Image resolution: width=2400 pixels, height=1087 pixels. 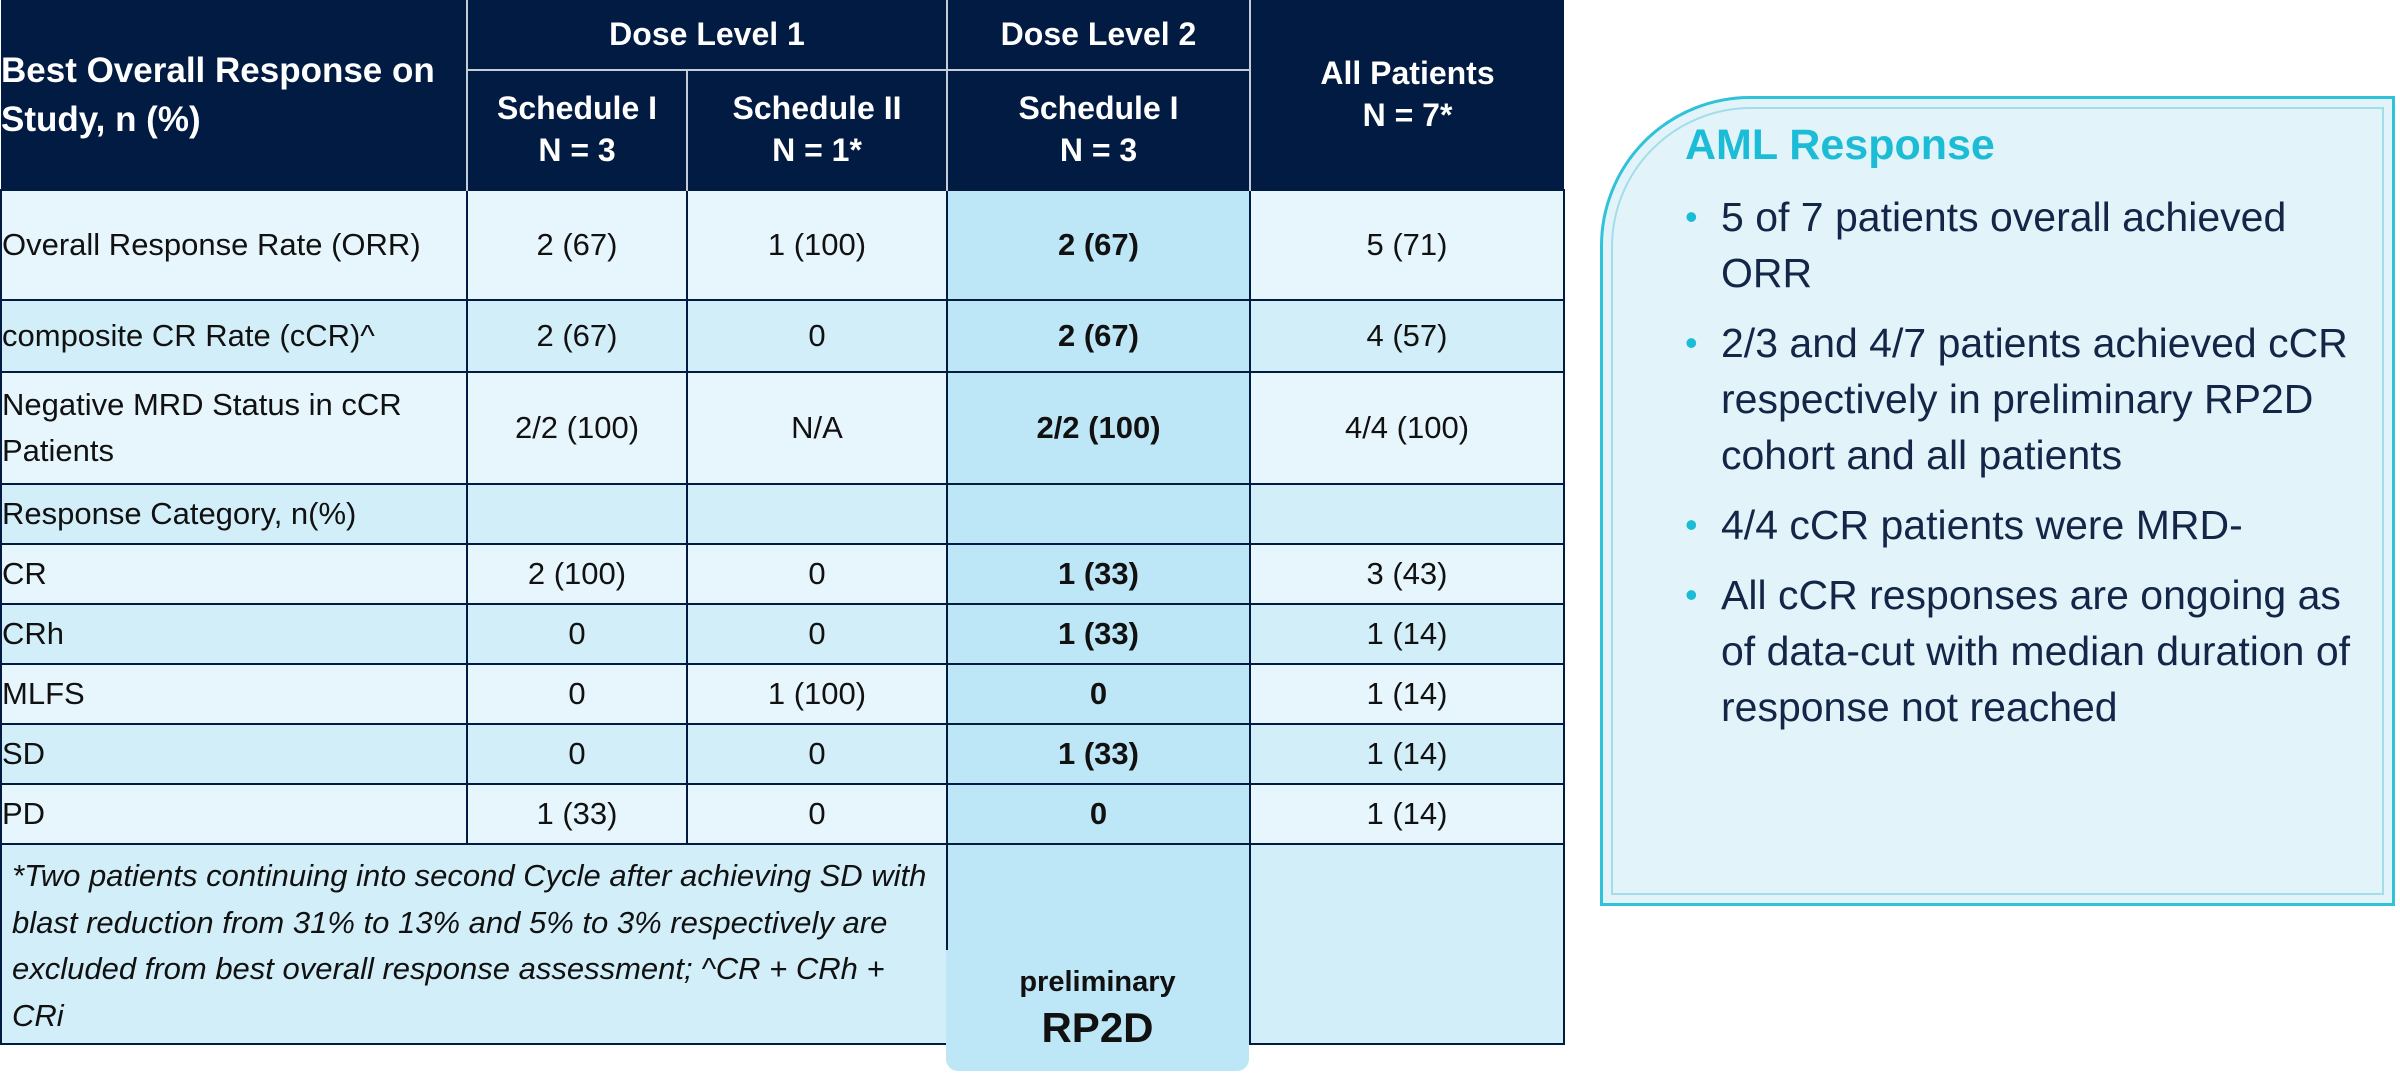 What do you see at coordinates (1097, 982) in the screenshot?
I see `rp2d-small-label: preliminary` at bounding box center [1097, 982].